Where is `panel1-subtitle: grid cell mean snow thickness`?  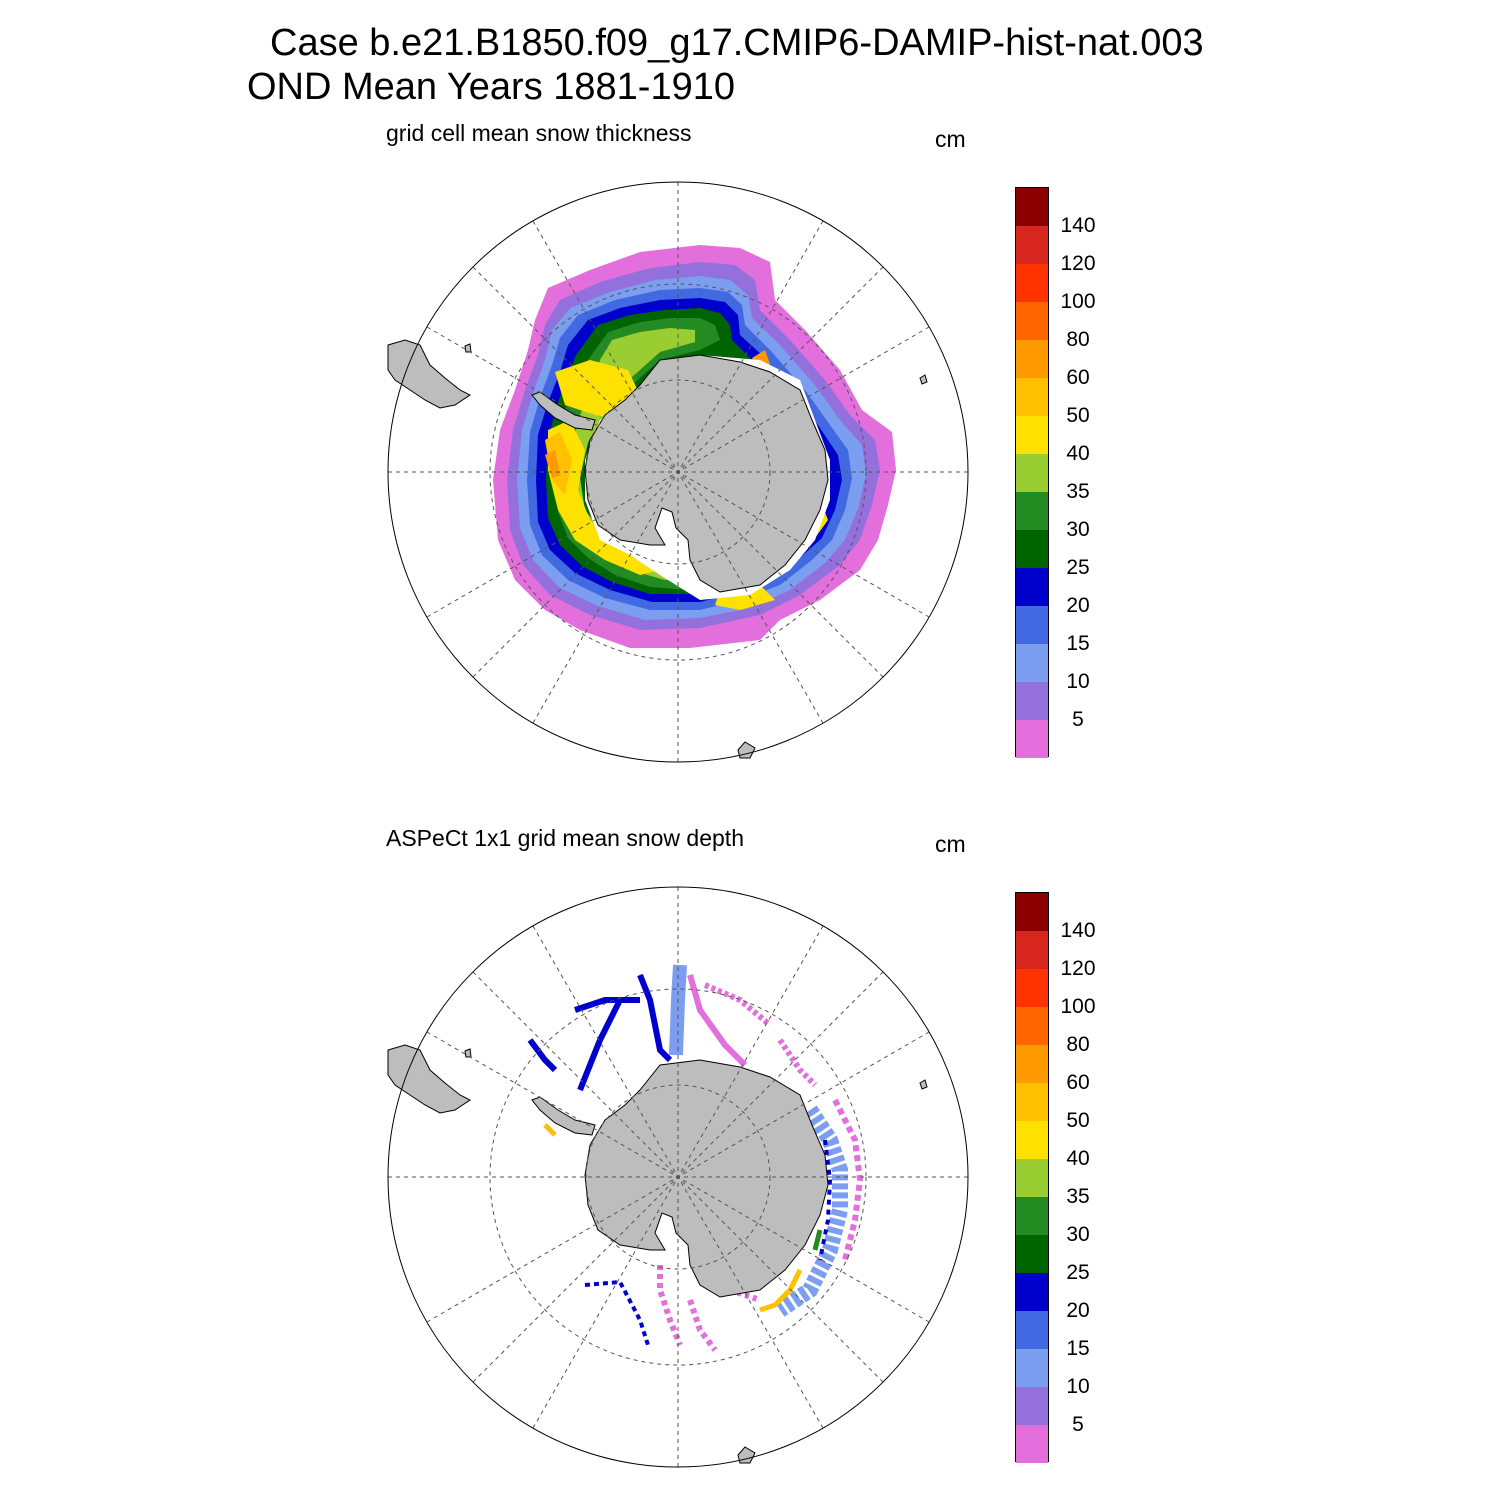 panel1-subtitle: grid cell mean snow thickness is located at coordinates (539, 133).